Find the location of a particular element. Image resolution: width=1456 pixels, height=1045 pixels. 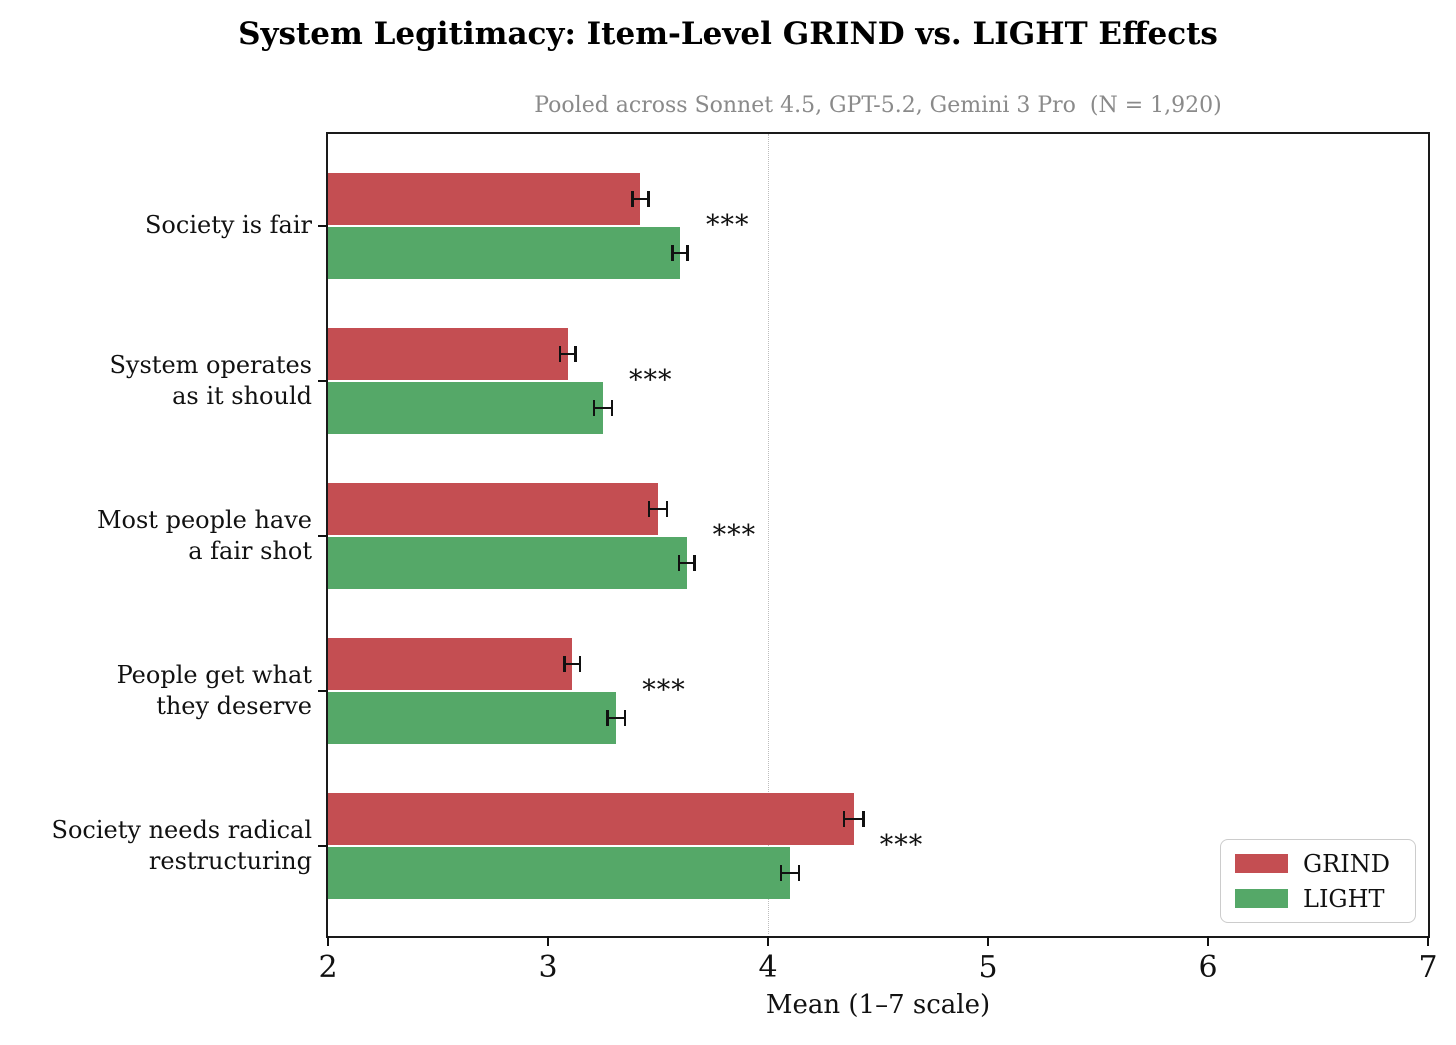

legend: GRIND LIGHT is located at coordinates (1318, 881).